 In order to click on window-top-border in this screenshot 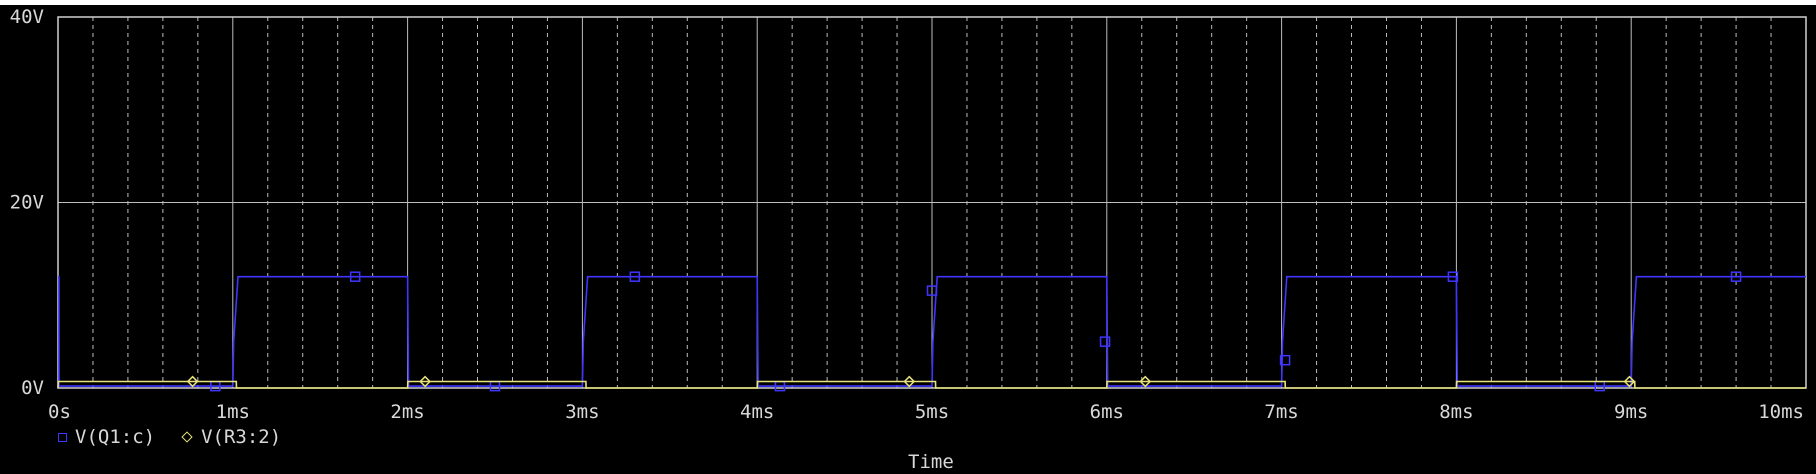, I will do `click(908, 2)`.